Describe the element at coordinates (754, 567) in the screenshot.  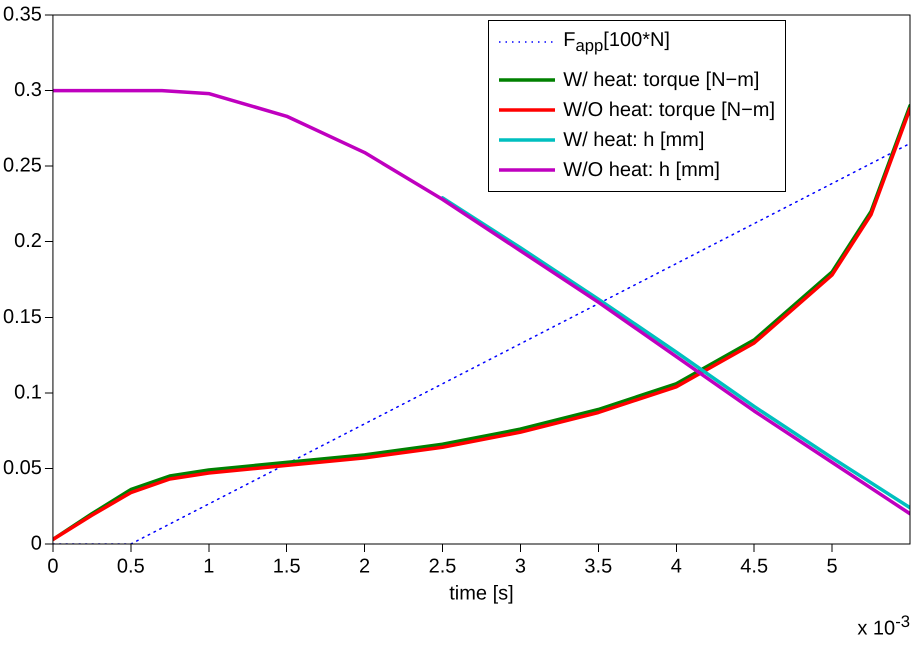
I see `x-tick-label: 4.5` at that location.